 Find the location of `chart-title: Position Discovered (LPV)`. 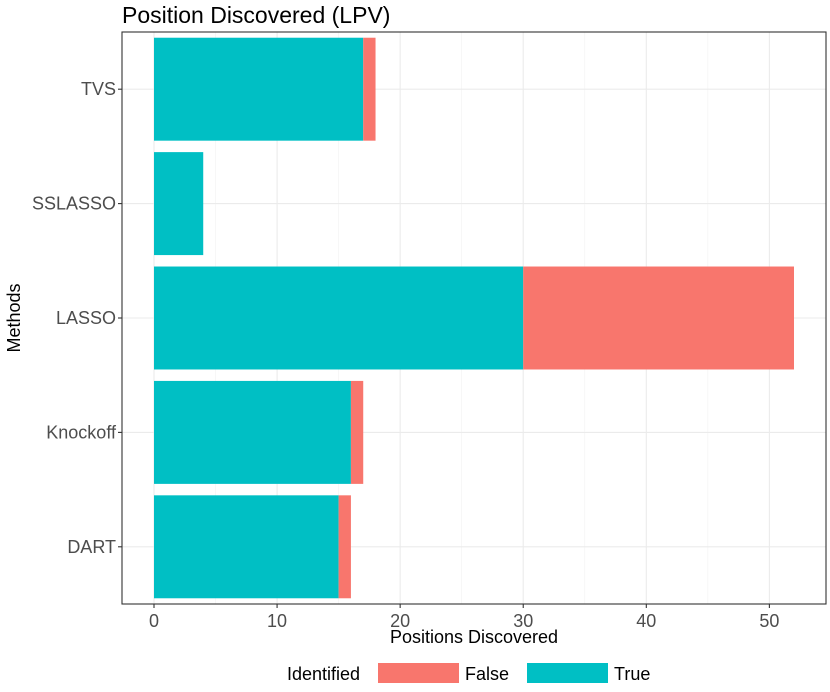

chart-title: Position Discovered (LPV) is located at coordinates (256, 15).